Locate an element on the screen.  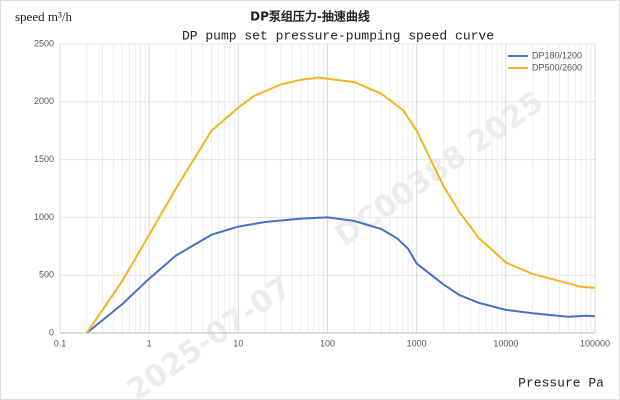
y-tick-label: 500 is located at coordinates (46, 275).